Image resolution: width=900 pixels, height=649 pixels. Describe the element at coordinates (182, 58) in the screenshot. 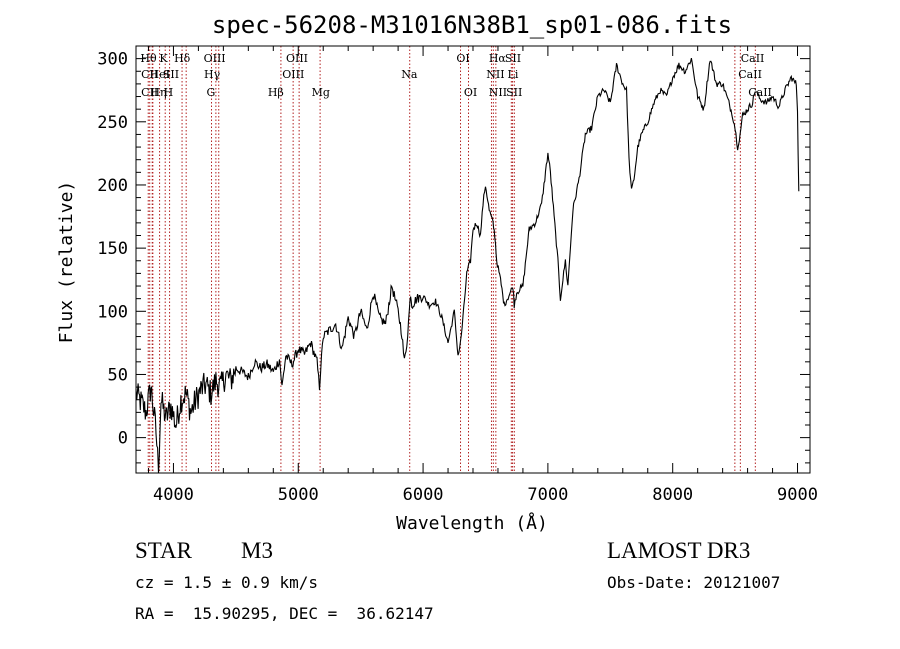

I see `line-label-2: Hδ` at that location.